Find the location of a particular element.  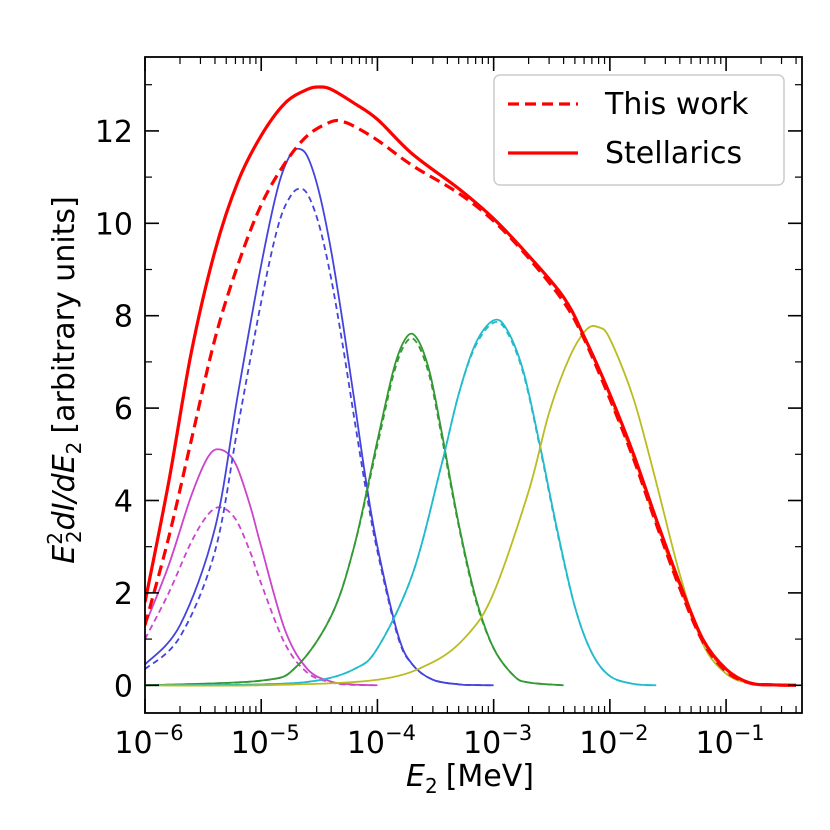

x-tick-label: 10⁻⁵ is located at coordinates (265, 741).